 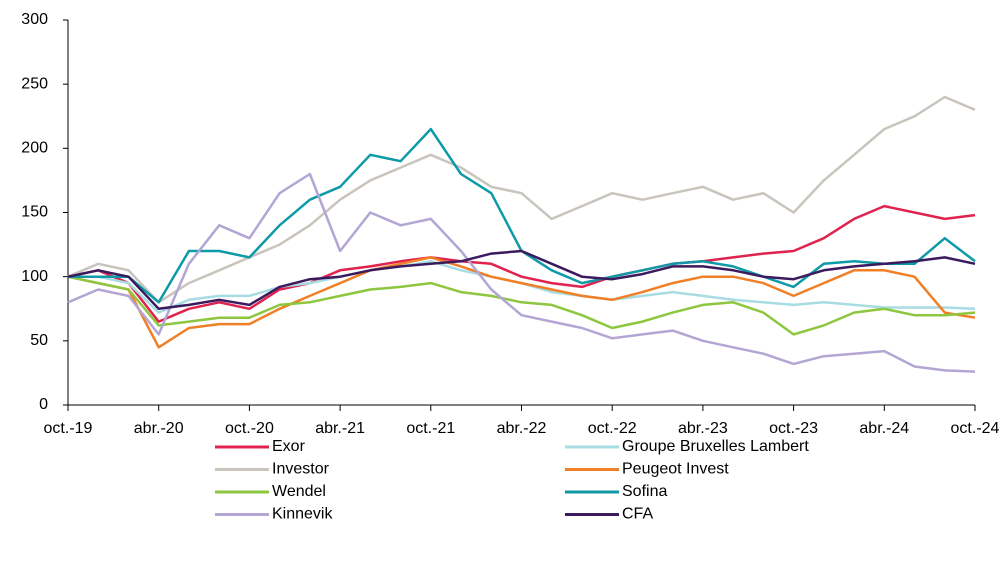 What do you see at coordinates (43, 404) in the screenshot?
I see `y-tick-label: 0` at bounding box center [43, 404].